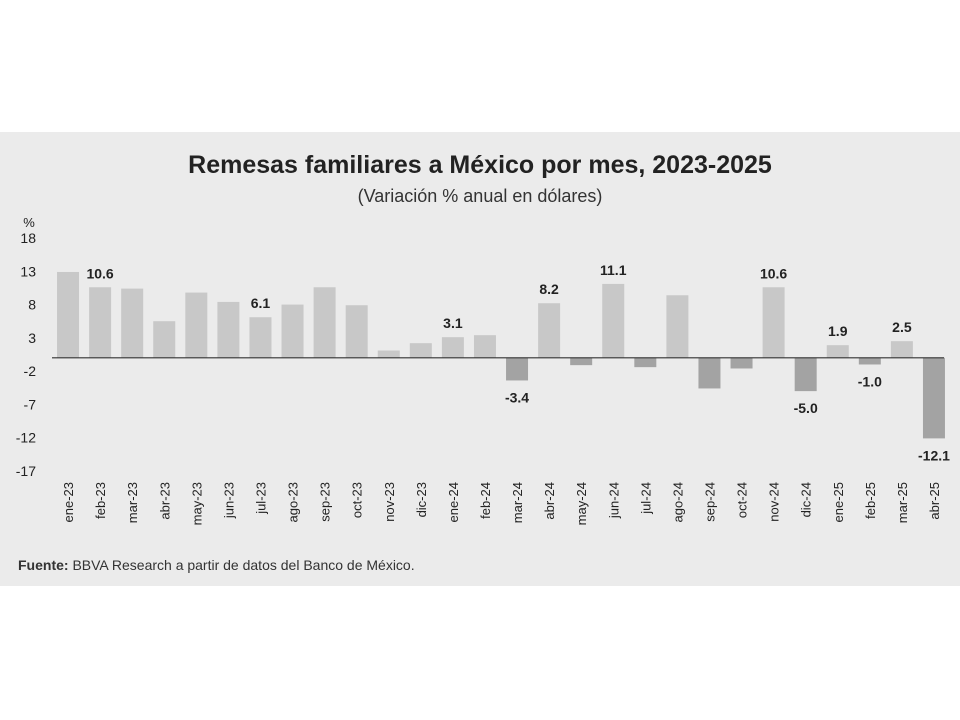  What do you see at coordinates (325, 502) in the screenshot?
I see `x-tick-label: sep-23` at bounding box center [325, 502].